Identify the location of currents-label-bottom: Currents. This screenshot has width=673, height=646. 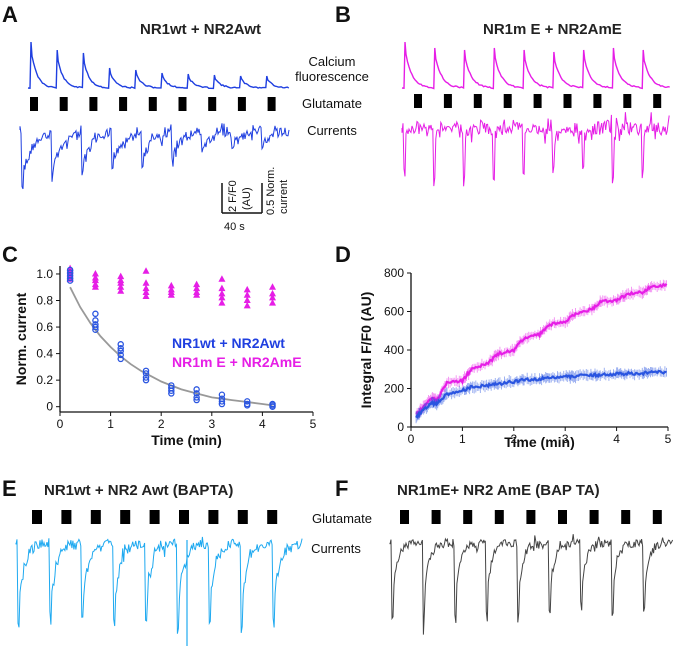
(336, 548).